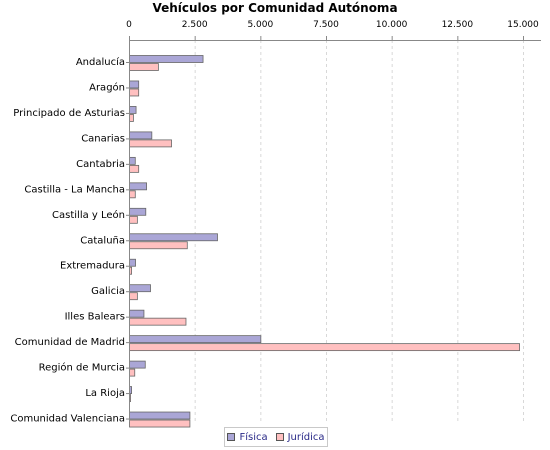 This screenshot has height=450, width=550. What do you see at coordinates (102, 240) in the screenshot?
I see `category-label: Cataluña` at bounding box center [102, 240].